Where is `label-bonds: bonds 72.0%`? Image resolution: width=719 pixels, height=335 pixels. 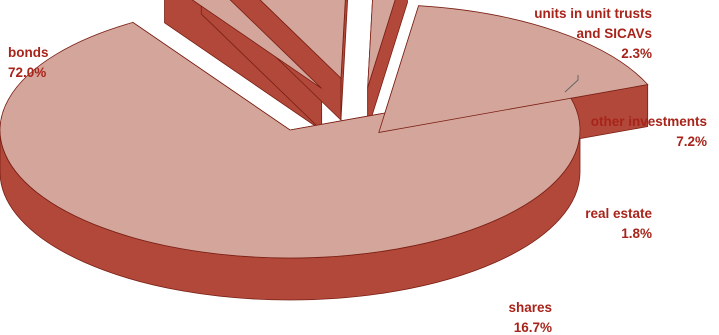
label-bonds: bonds 72.0% is located at coordinates (28, 62).